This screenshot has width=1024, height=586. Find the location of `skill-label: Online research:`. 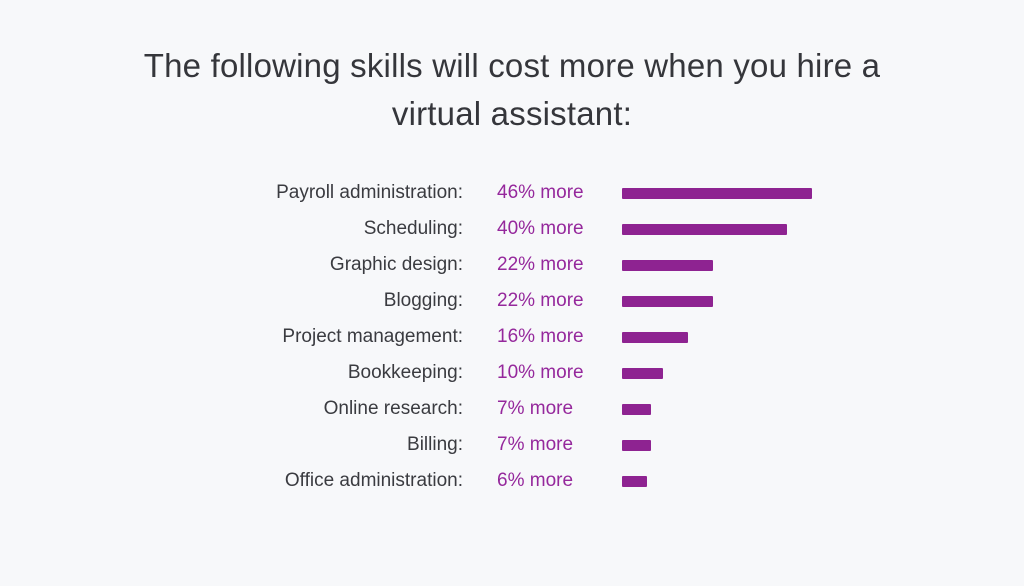

skill-label: Online research: is located at coordinates (393, 408).